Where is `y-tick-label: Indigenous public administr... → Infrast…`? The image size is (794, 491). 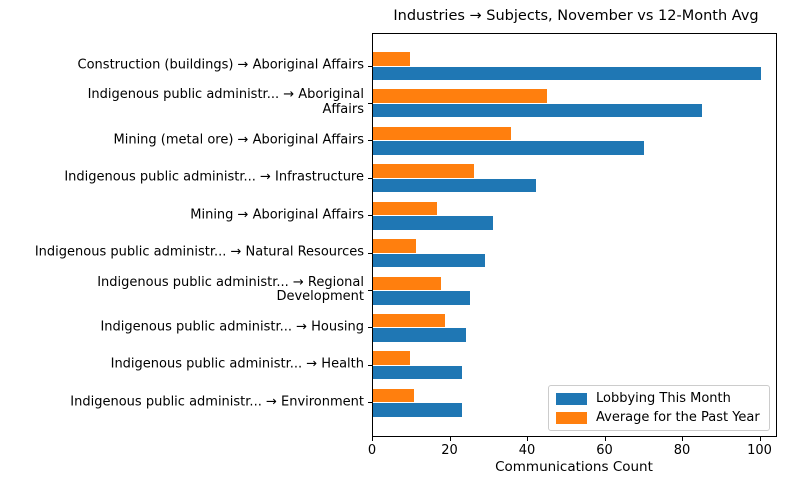
y-tick-label: Indigenous public administr... → Infrast… is located at coordinates (214, 177).